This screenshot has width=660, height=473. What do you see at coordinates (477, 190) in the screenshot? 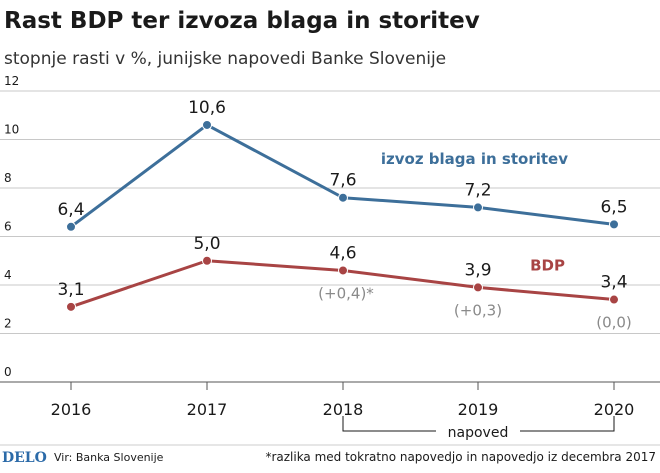
I see `data-label: 7,2` at bounding box center [477, 190].